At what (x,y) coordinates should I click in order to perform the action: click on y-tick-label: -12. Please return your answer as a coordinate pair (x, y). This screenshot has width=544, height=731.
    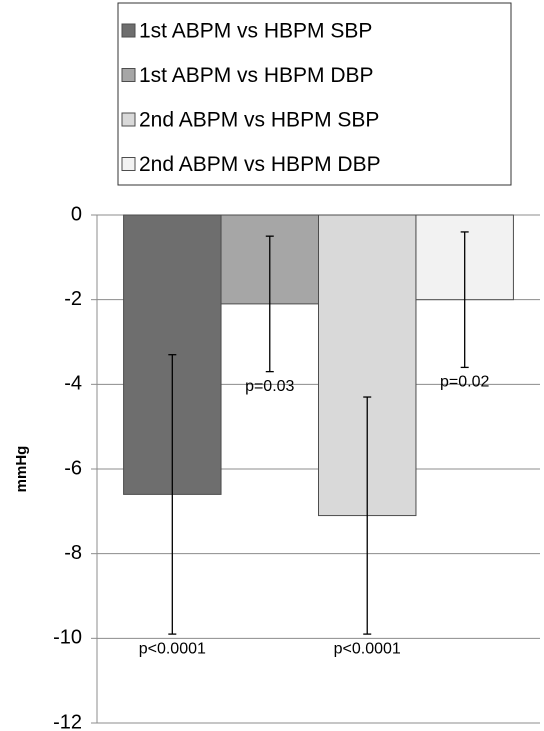
    Looking at the image, I should click on (67, 721).